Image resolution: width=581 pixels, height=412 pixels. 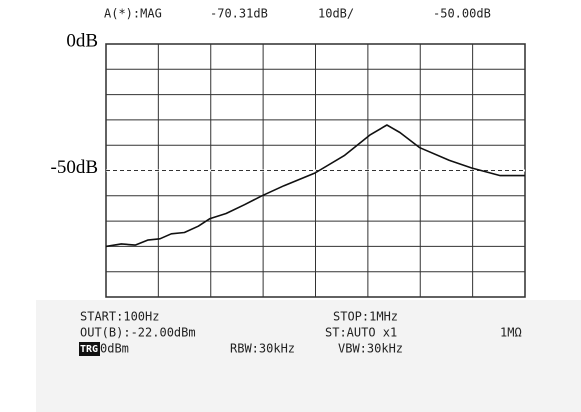 What do you see at coordinates (336, 14) in the screenshot?
I see `status-text: 10dB/` at bounding box center [336, 14].